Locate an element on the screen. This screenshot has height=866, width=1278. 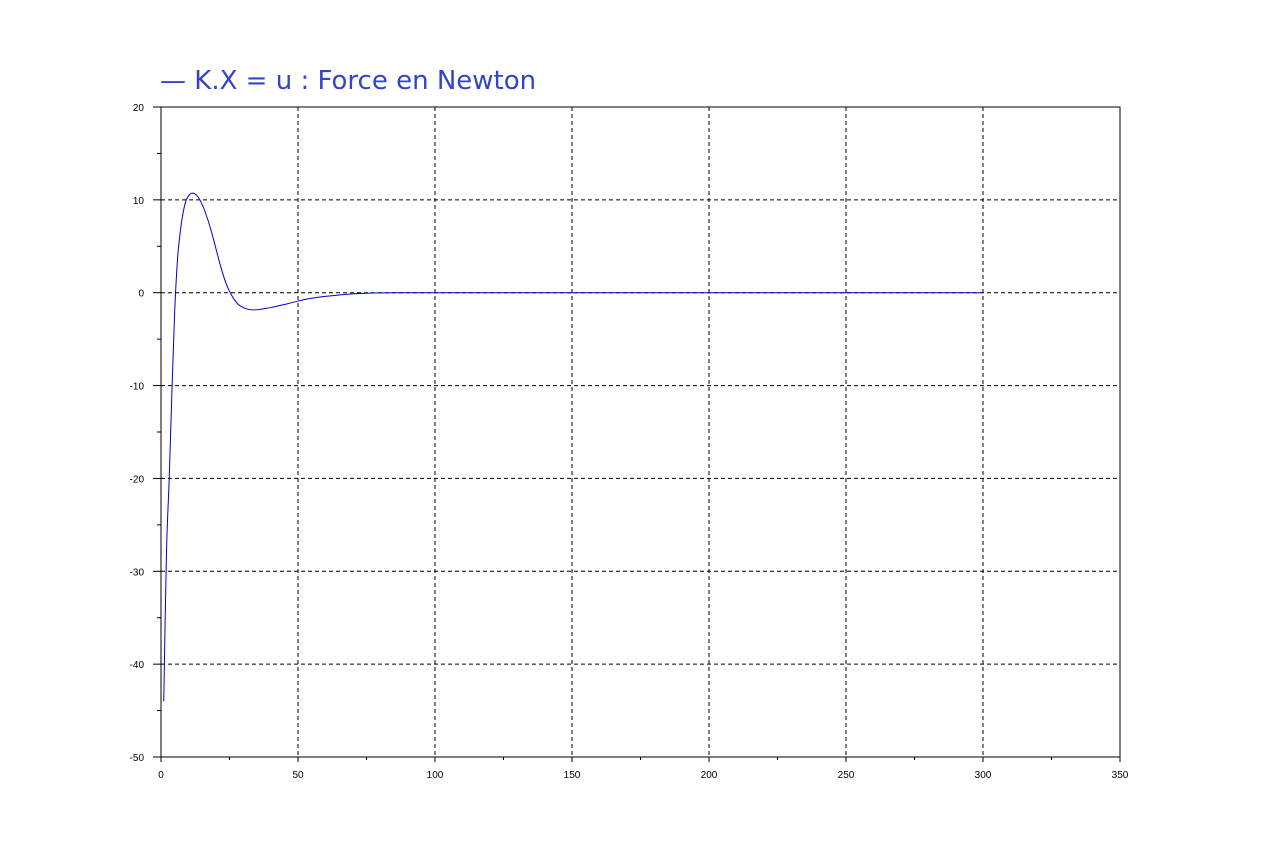
y-tick-label: -10 is located at coordinates (137, 387).